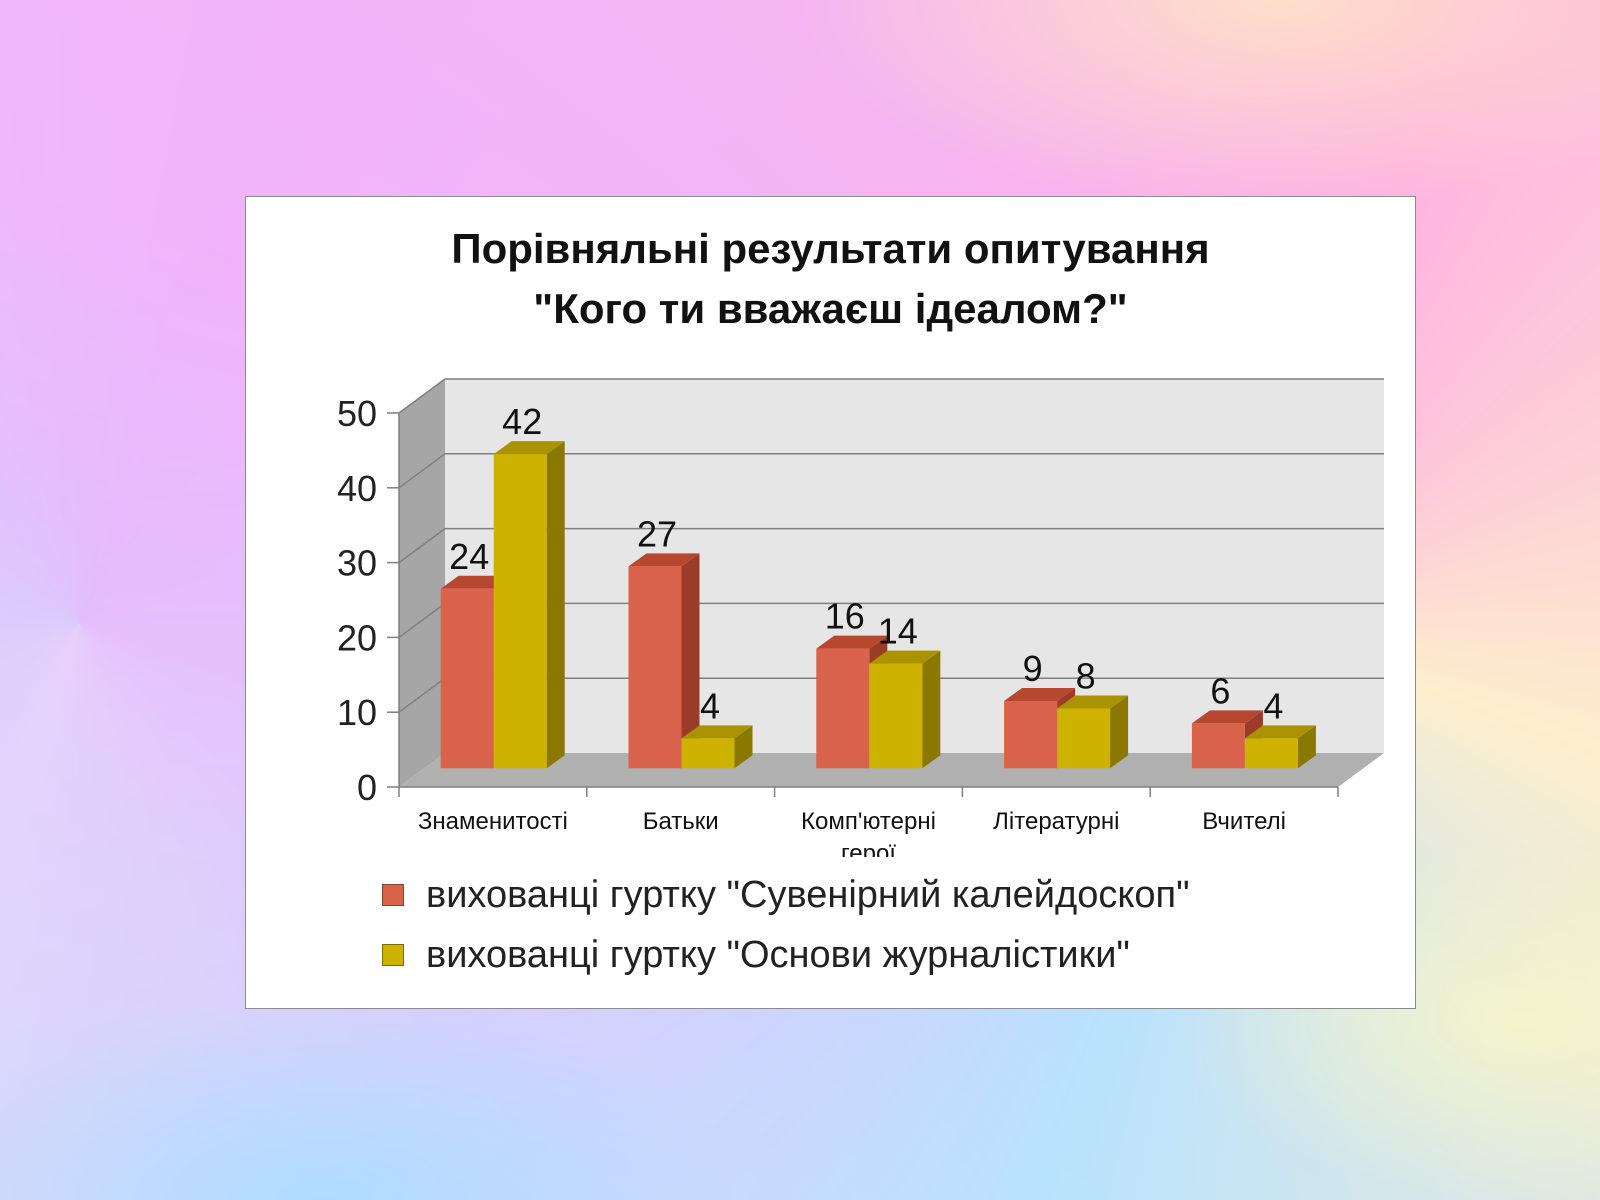  Describe the element at coordinates (1056, 821) in the screenshot. I see `x-tick-label: Літературні` at that location.